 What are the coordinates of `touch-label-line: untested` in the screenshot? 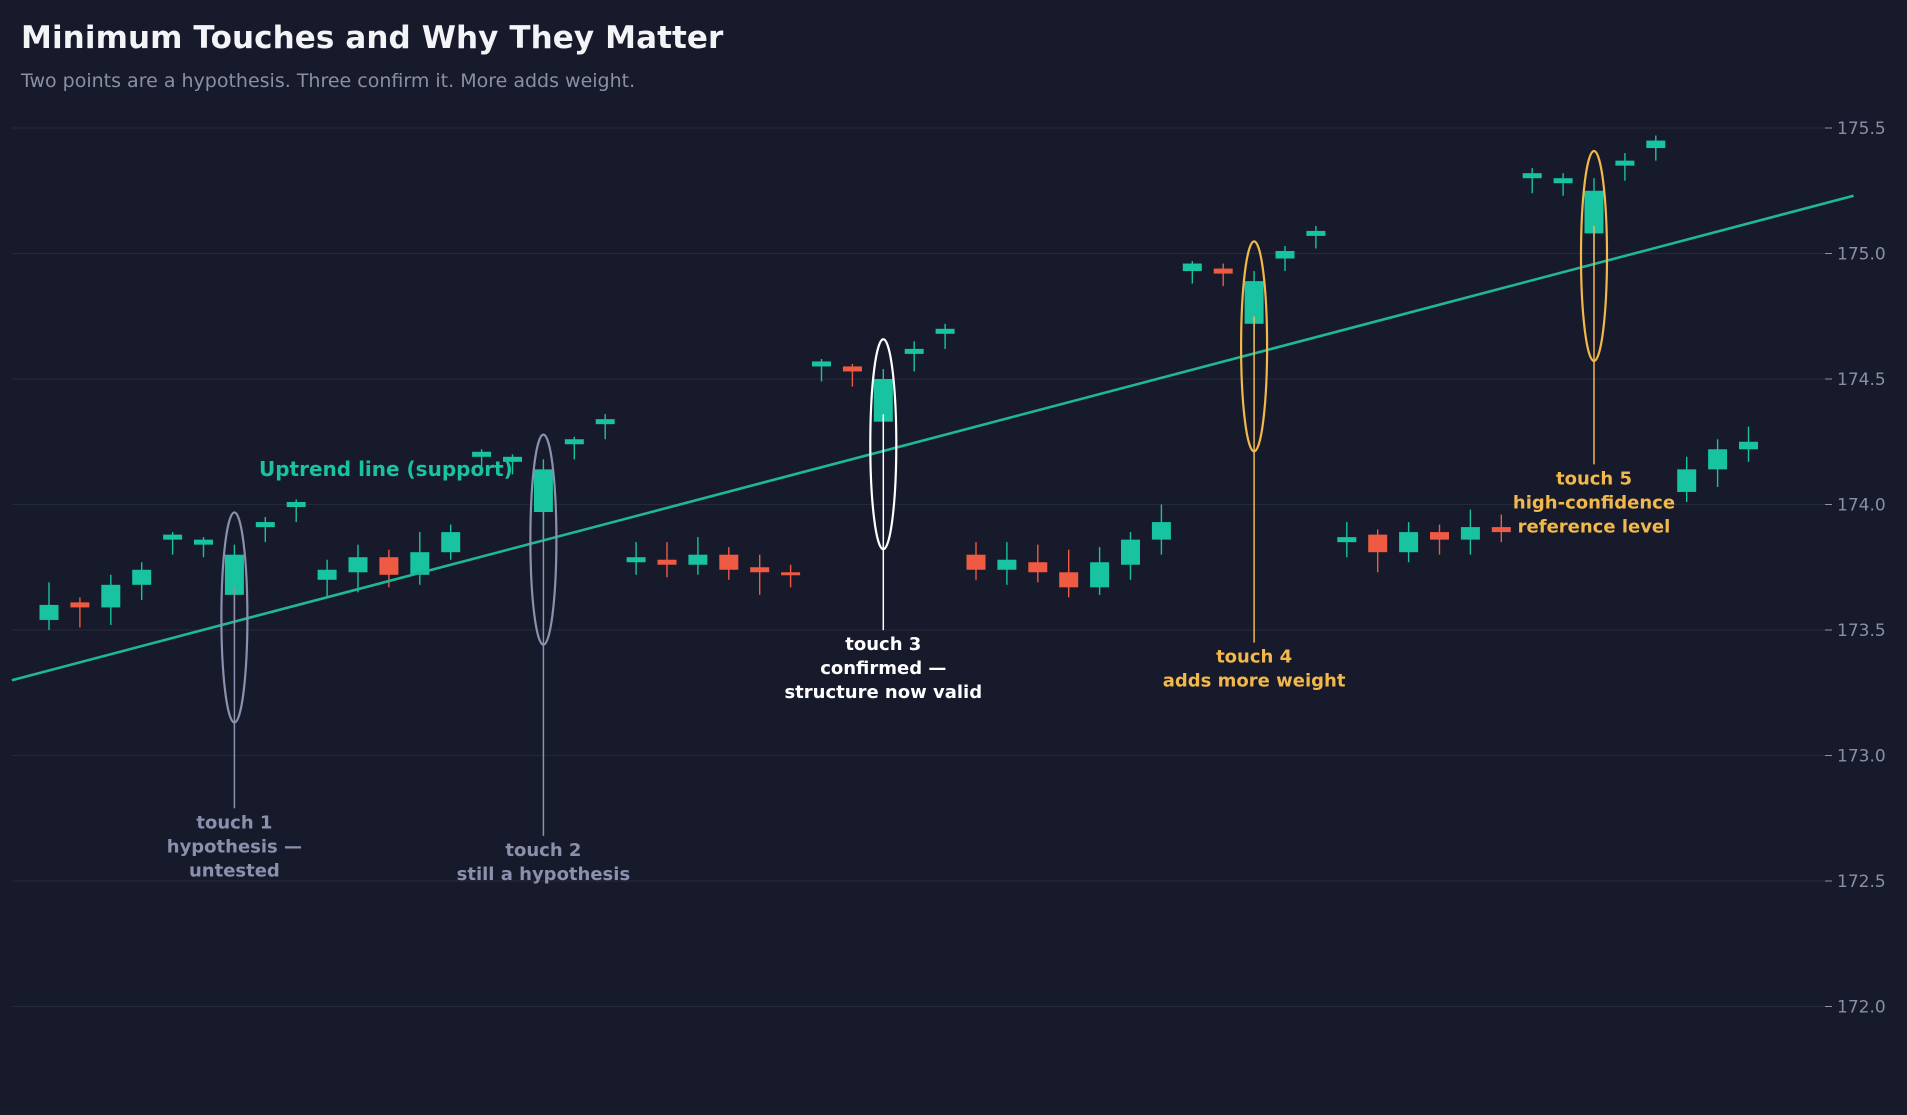 It's located at (234, 870).